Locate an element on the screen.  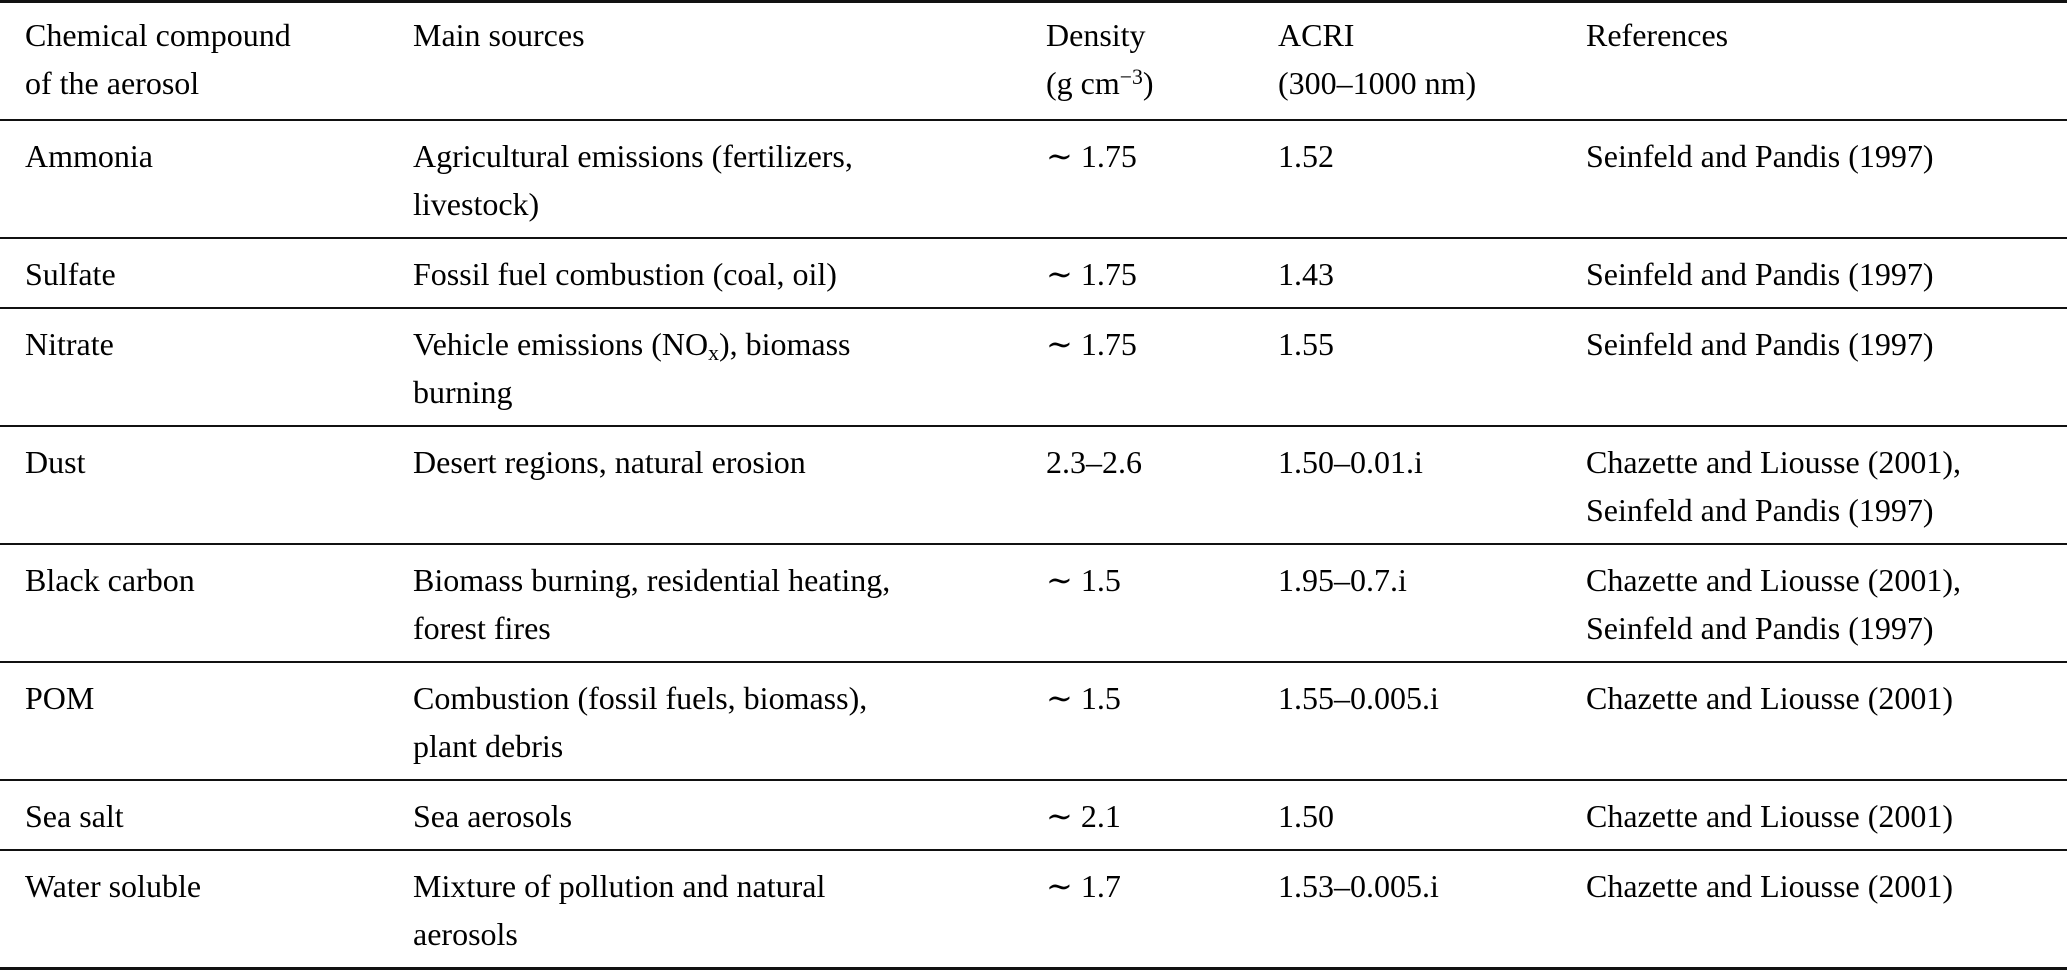
cell-acri: 1.43 is located at coordinates (1432, 273).